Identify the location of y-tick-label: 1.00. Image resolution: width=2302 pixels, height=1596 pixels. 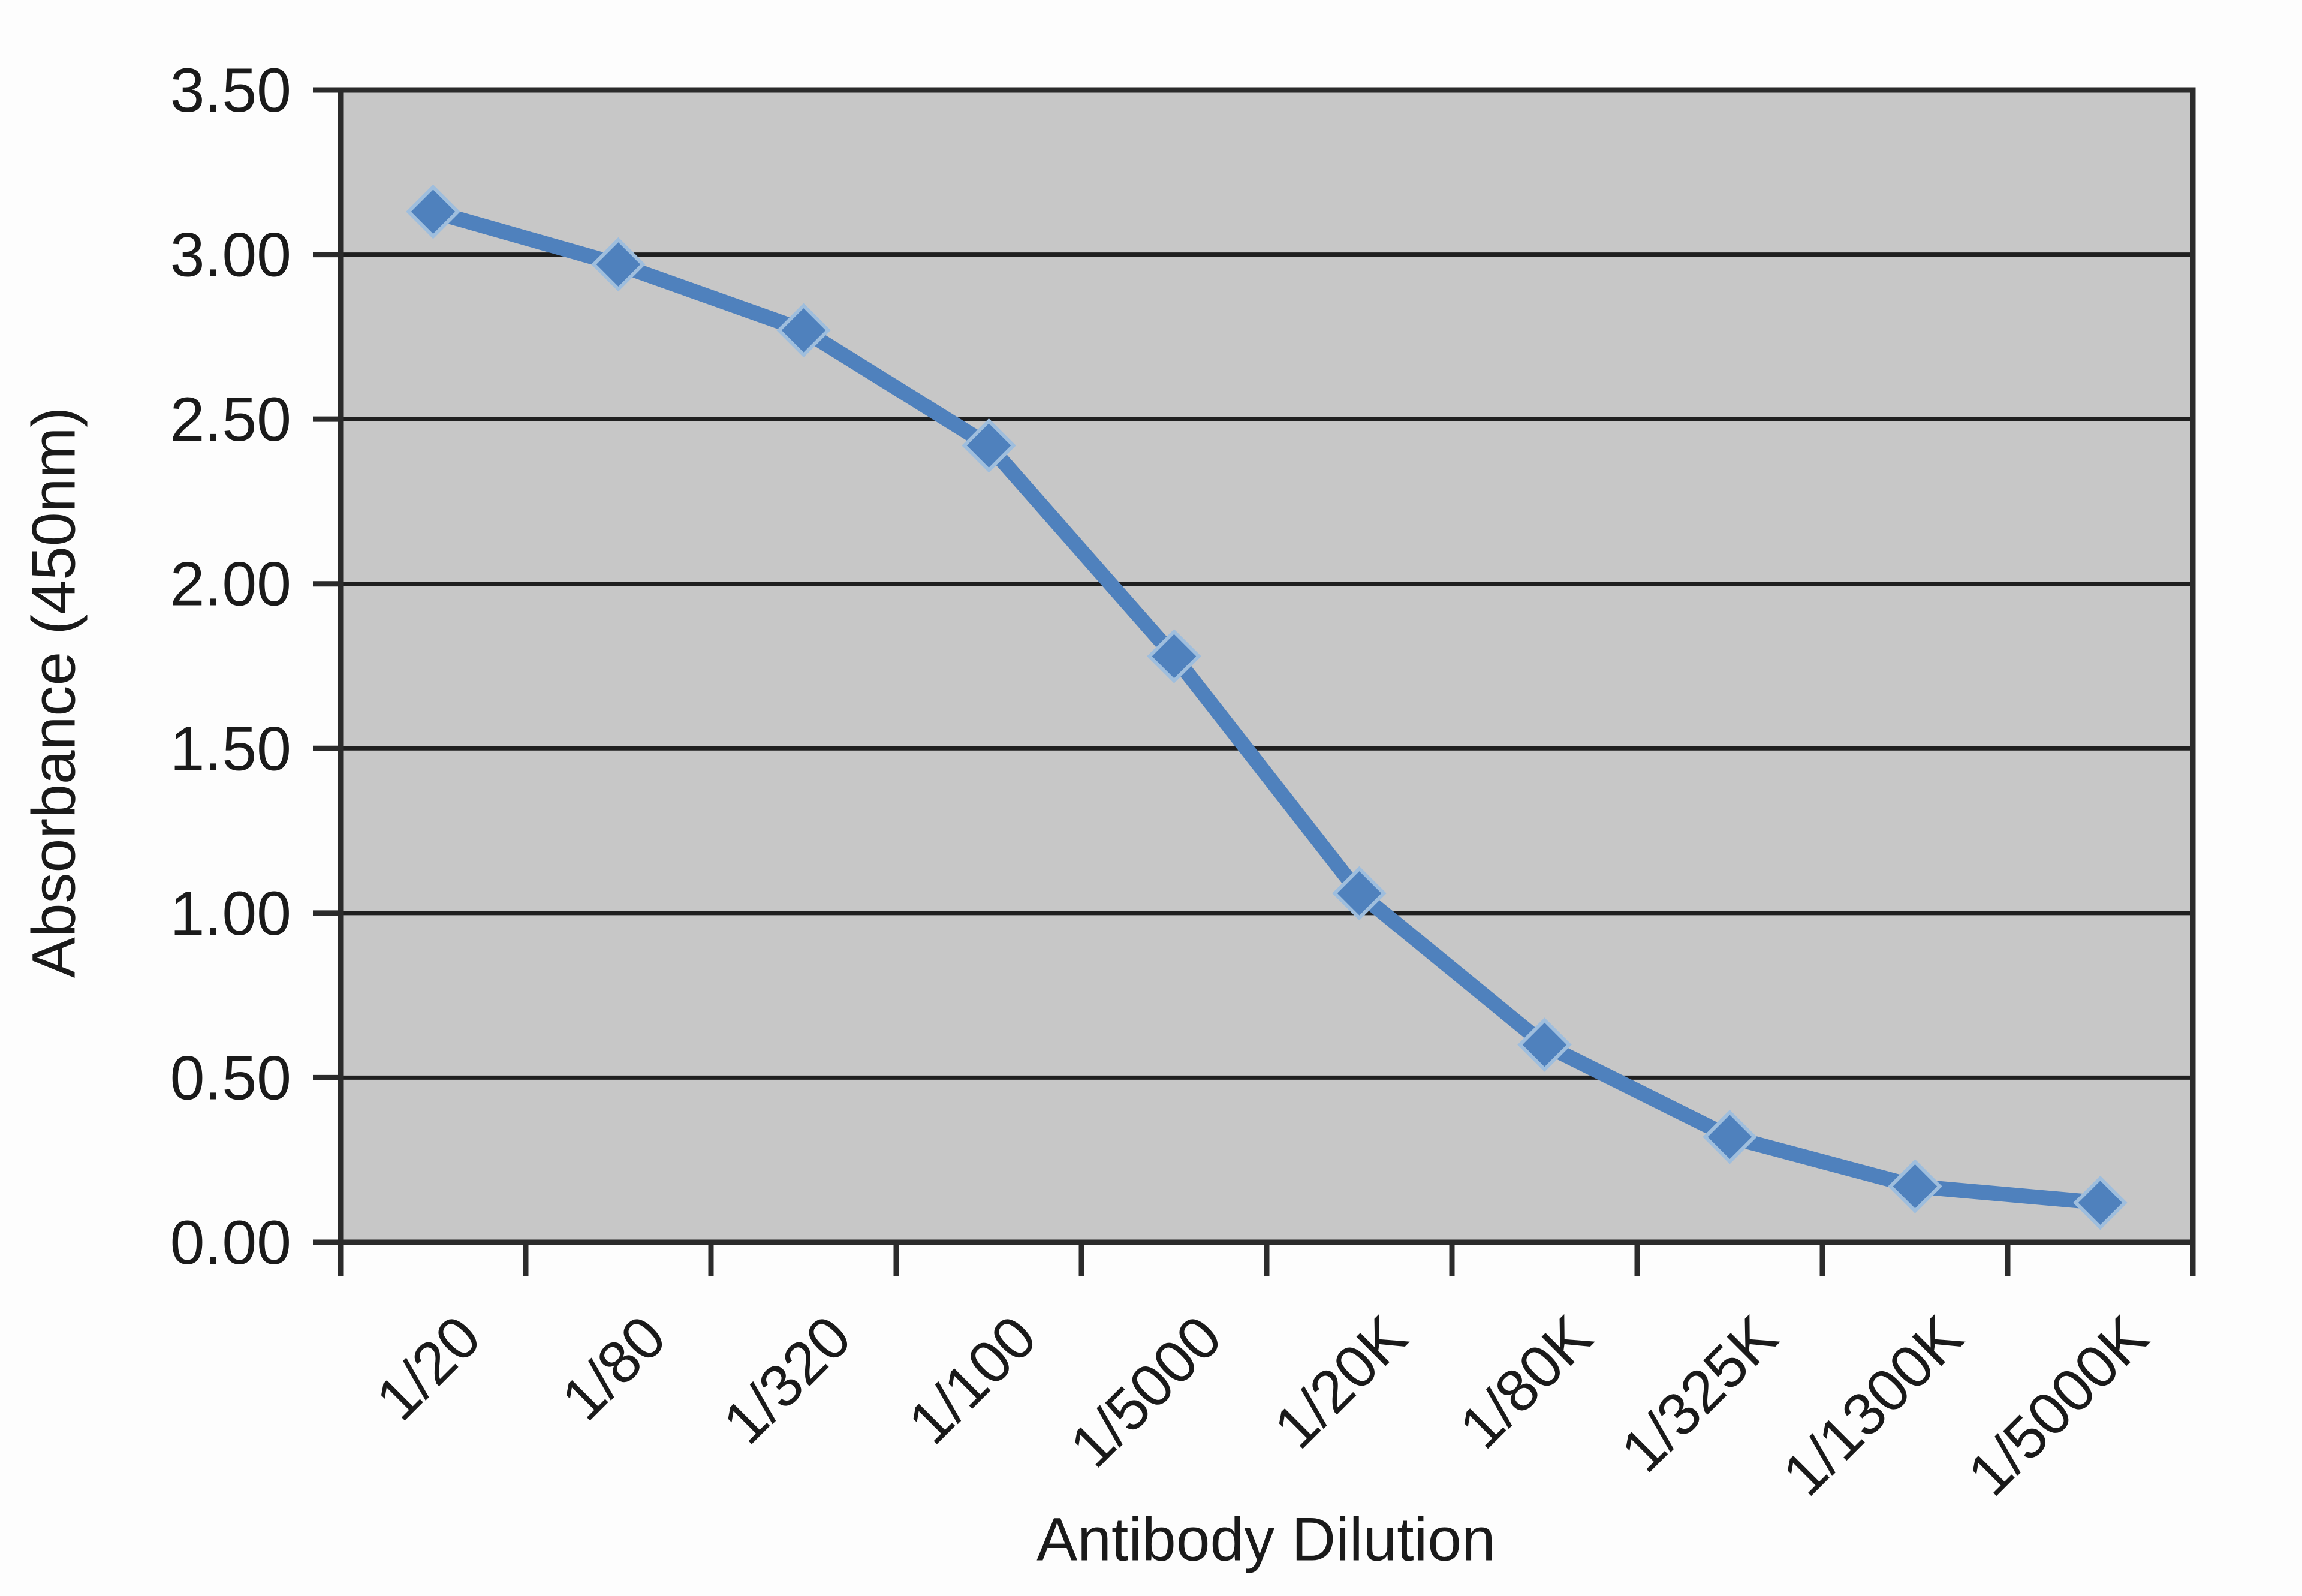
(230, 913).